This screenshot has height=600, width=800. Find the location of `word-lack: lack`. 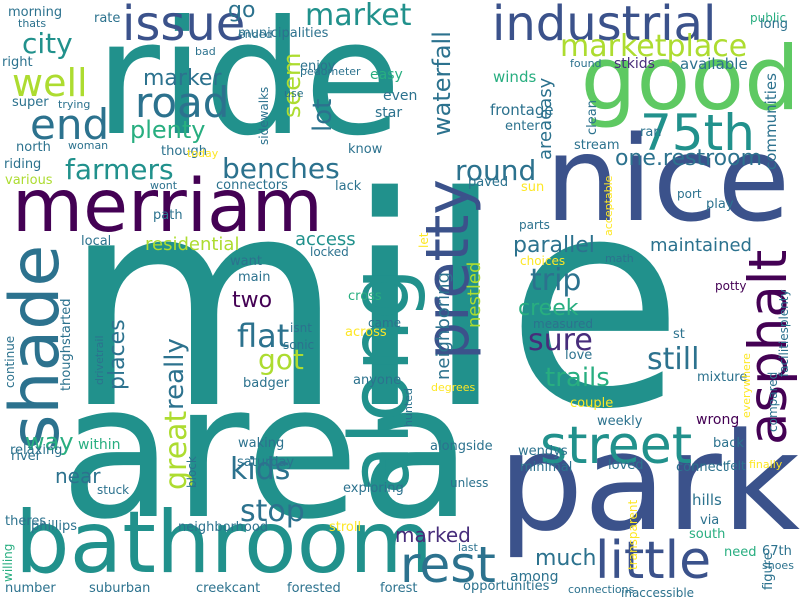

word-lack: lack is located at coordinates (348, 186).